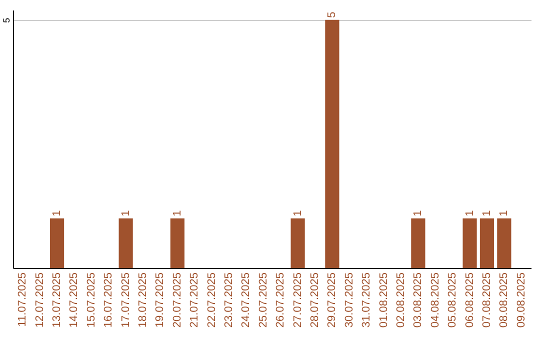 The height and width of the screenshot is (340, 540). What do you see at coordinates (57, 300) in the screenshot?
I see `x-tick-label: 13.07.2025` at bounding box center [57, 300].